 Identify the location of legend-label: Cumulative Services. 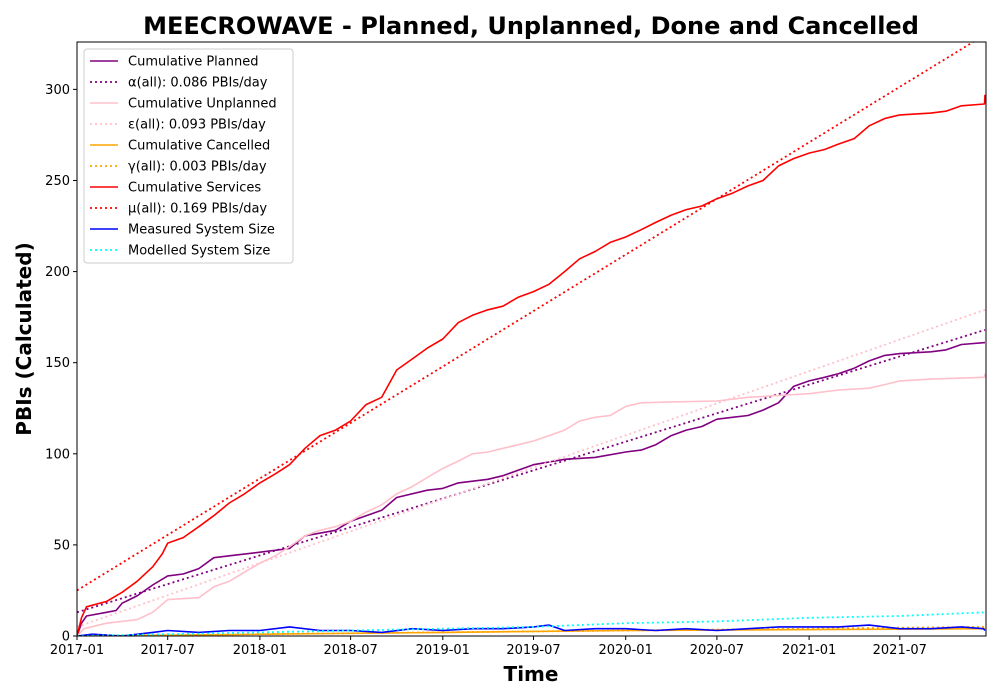
(194, 188).